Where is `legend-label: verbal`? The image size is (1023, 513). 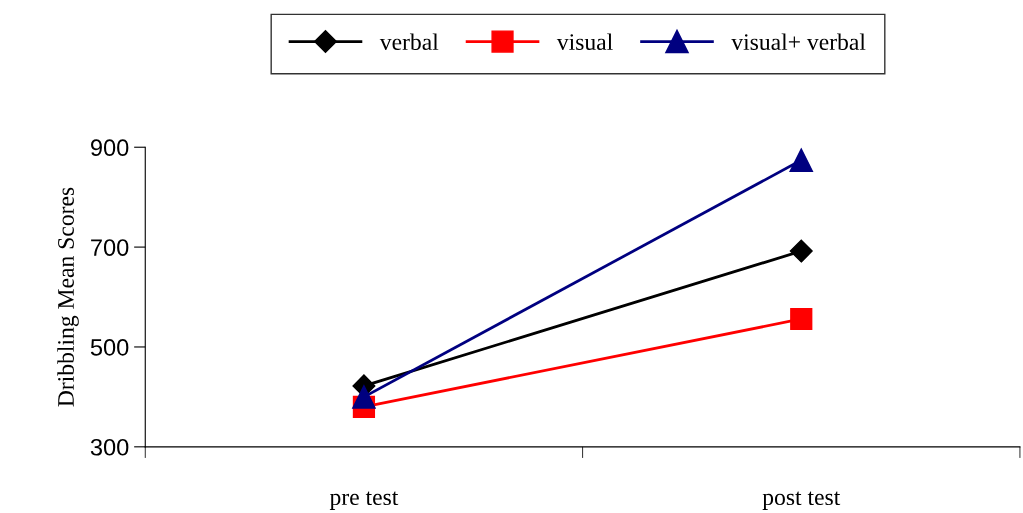 legend-label: verbal is located at coordinates (409, 42).